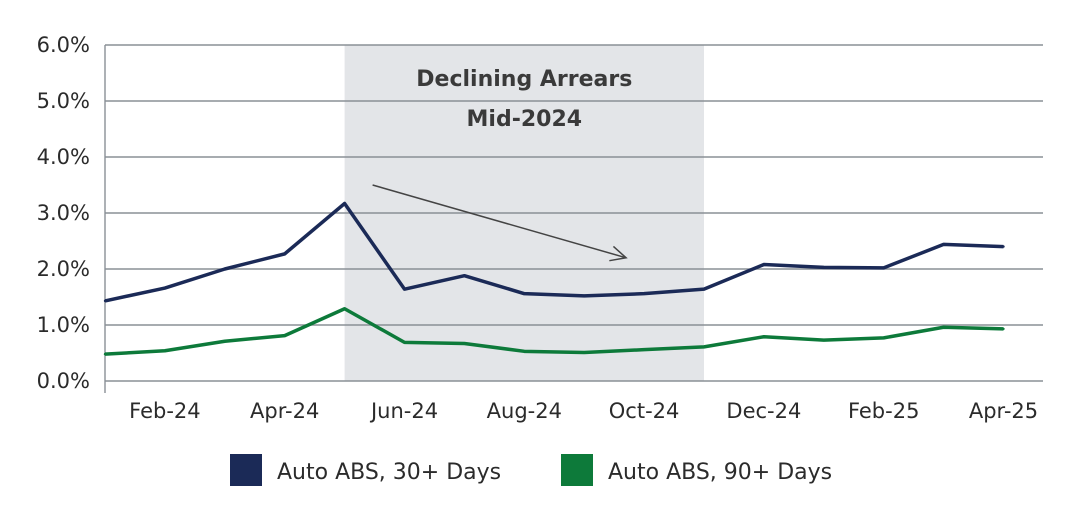  Describe the element at coordinates (63, 381) in the screenshot. I see `y-tick-label: 0.0%` at that location.